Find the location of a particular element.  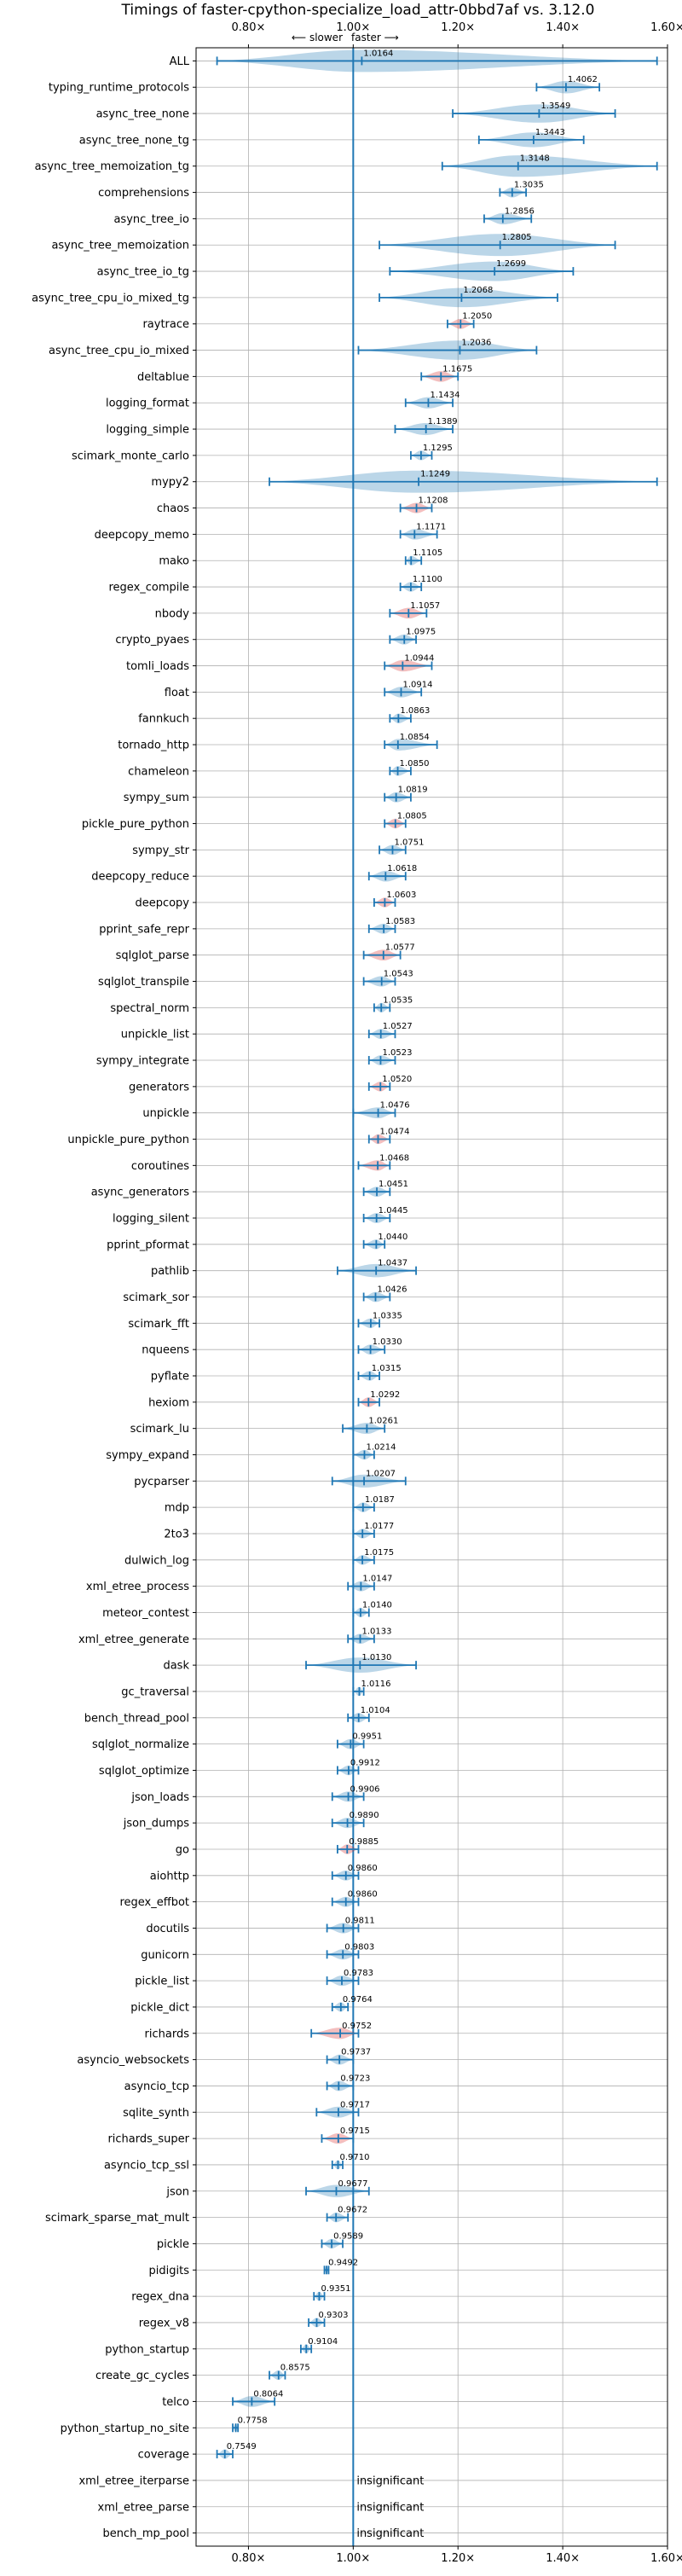

benchmark-label: ALL is located at coordinates (180, 61).